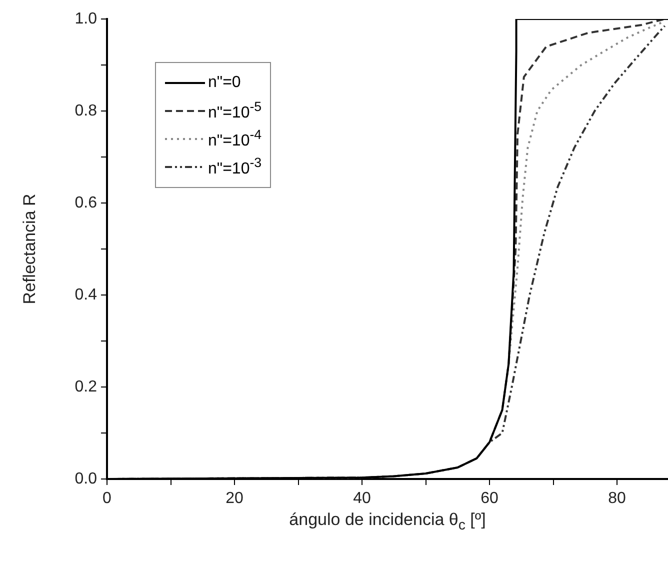 Image resolution: width=668 pixels, height=561 pixels. Describe the element at coordinates (224, 83) in the screenshot. I see `legend-label: n"=0` at that location.